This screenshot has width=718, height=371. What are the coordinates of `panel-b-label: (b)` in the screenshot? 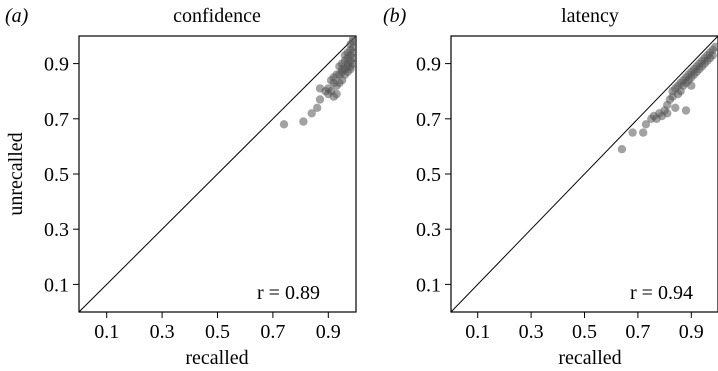 It's located at (395, 16).